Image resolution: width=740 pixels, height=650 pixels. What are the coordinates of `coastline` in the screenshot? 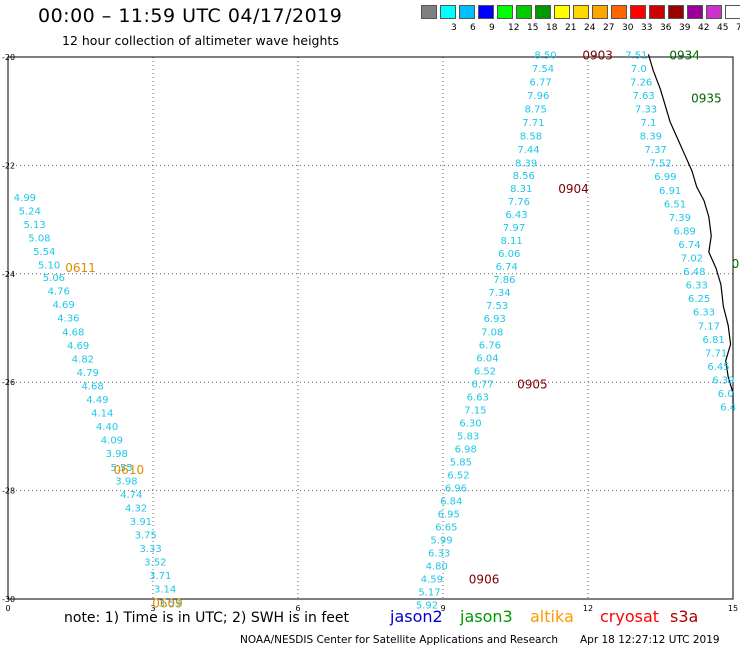 It's located at (690, 230).